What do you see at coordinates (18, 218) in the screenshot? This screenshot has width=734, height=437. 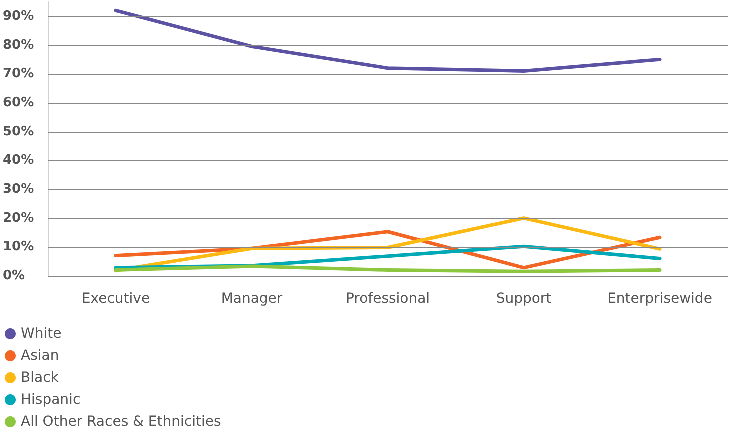 I see `y-tick-label: 20%` at bounding box center [18, 218].